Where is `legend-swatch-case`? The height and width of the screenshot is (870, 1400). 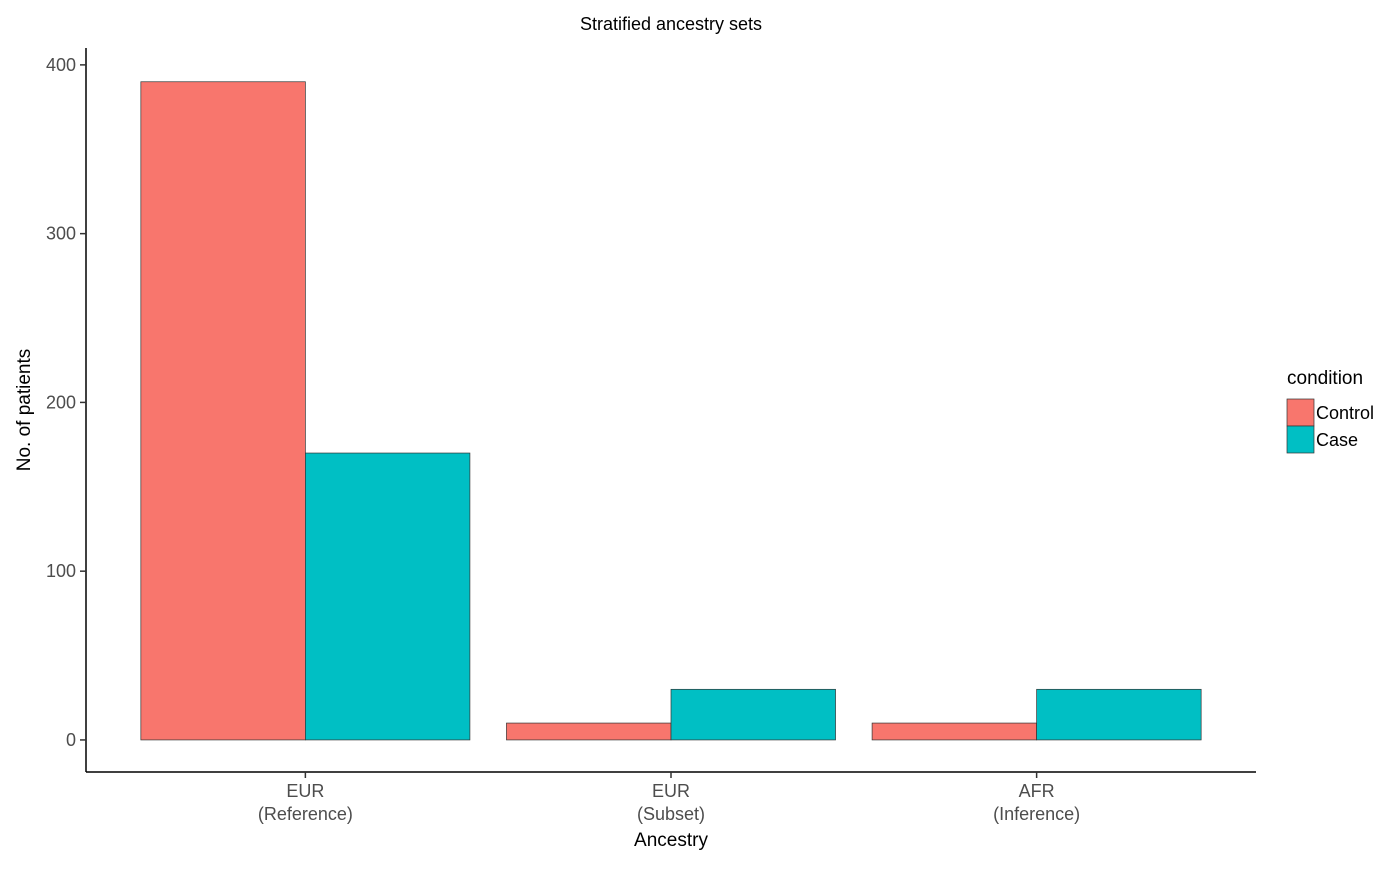 legend-swatch-case is located at coordinates (1300, 439).